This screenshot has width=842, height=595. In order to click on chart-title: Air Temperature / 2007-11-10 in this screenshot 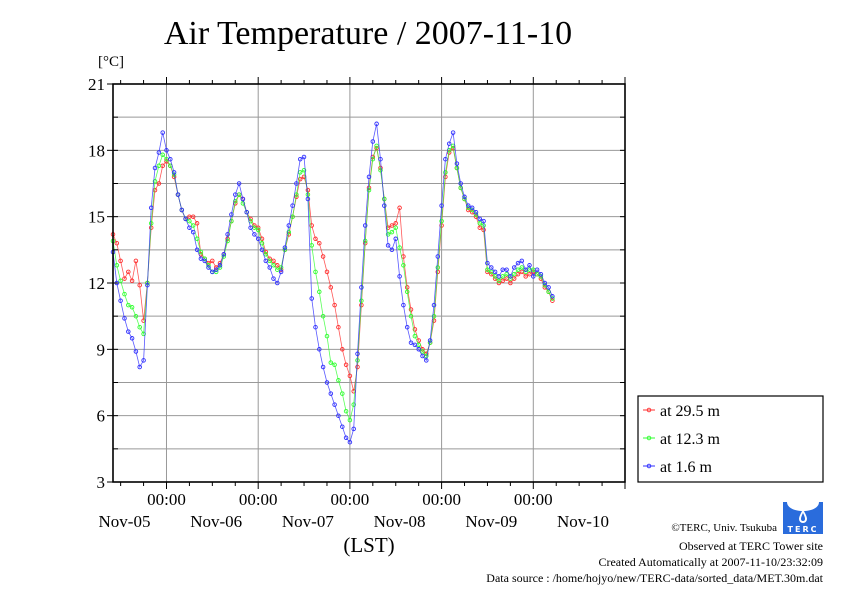, I will do `click(368, 33)`.